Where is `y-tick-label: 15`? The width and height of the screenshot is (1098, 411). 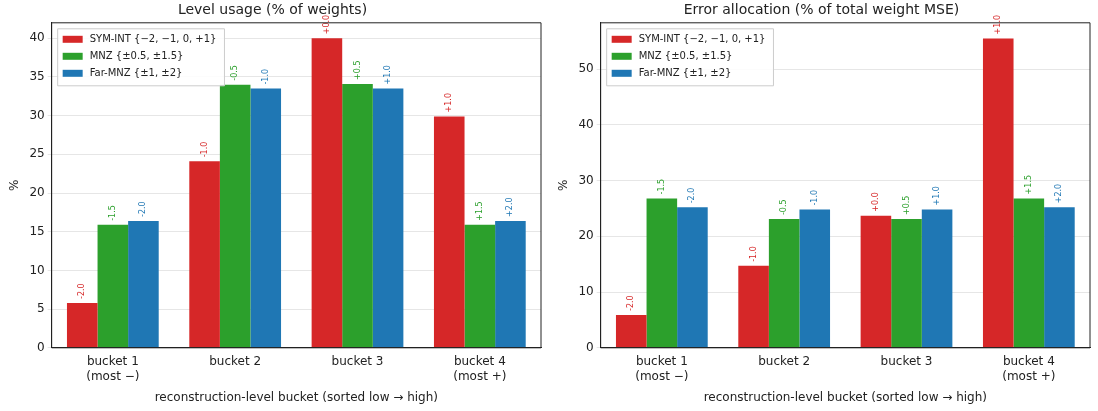
y-tick-label: 15 is located at coordinates (37, 230).